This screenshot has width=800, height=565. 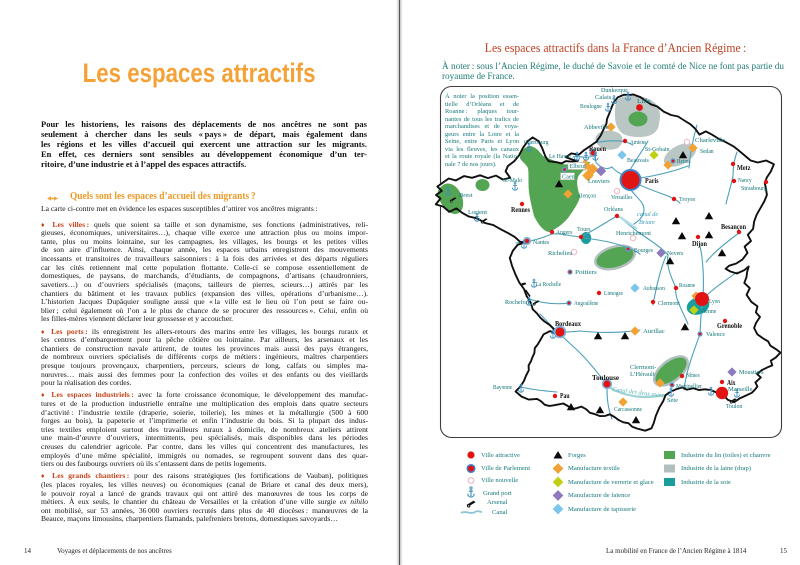 What do you see at coordinates (586, 272) in the screenshot?
I see `svg-text: Poitiers` at bounding box center [586, 272].